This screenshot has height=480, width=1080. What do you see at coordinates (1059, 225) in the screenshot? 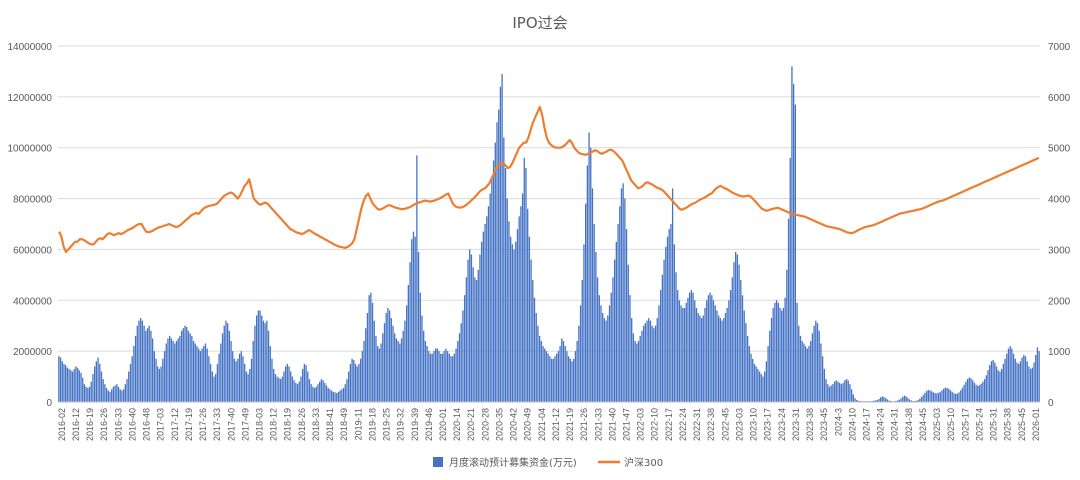
I see `y-axis-right: 0 1000 2000 3000 4000 5000 6000 7000` at bounding box center [1059, 225].